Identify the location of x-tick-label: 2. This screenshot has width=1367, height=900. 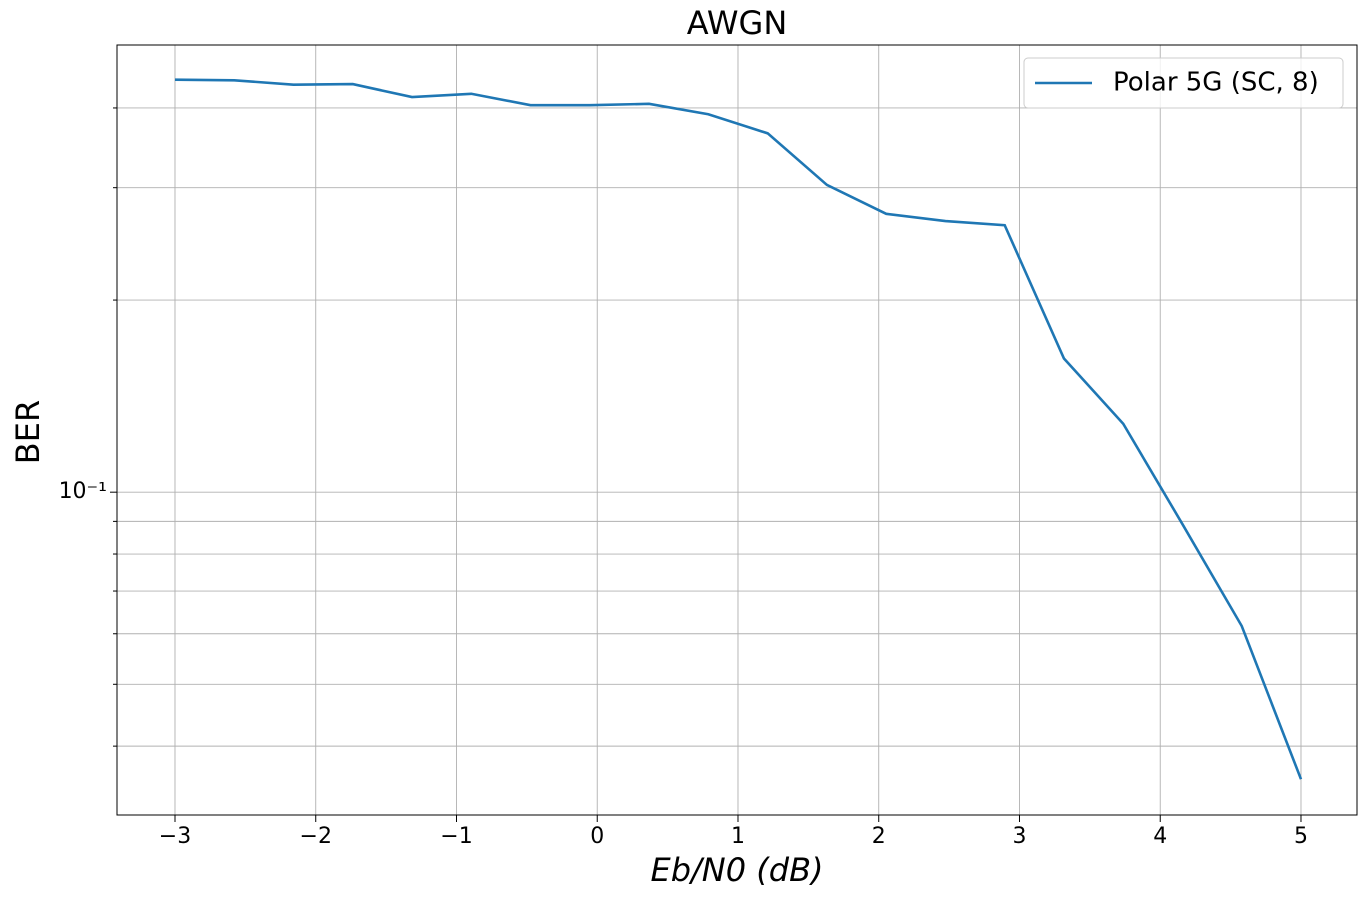
(879, 836).